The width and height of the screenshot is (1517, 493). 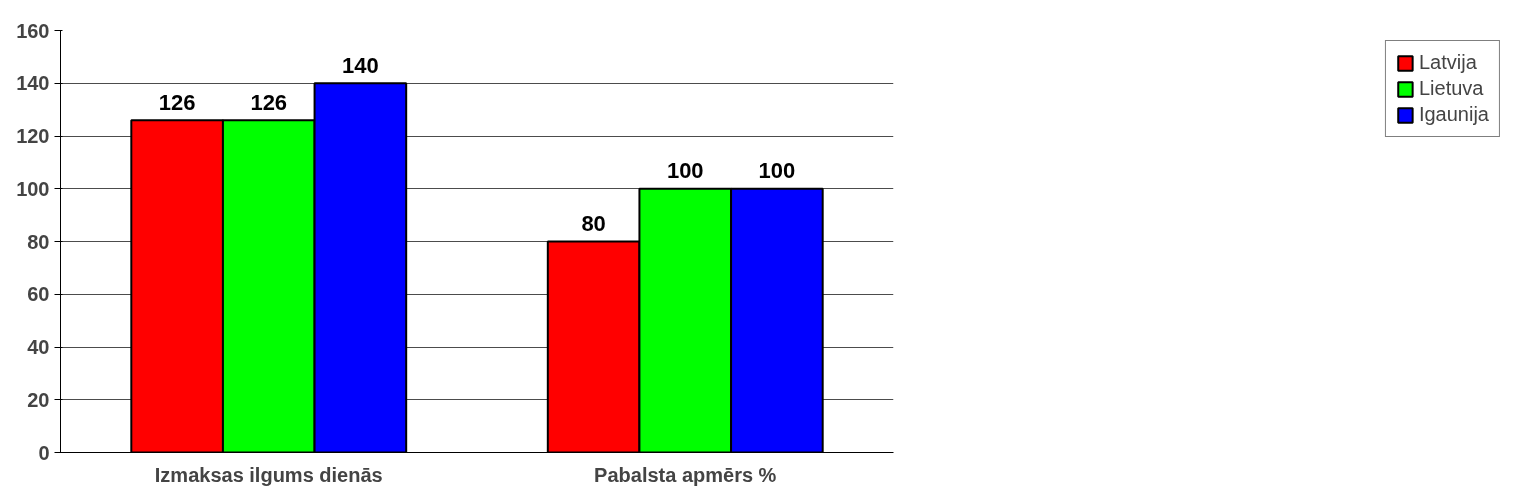 What do you see at coordinates (360, 65) in the screenshot?
I see `data-label: 140` at bounding box center [360, 65].